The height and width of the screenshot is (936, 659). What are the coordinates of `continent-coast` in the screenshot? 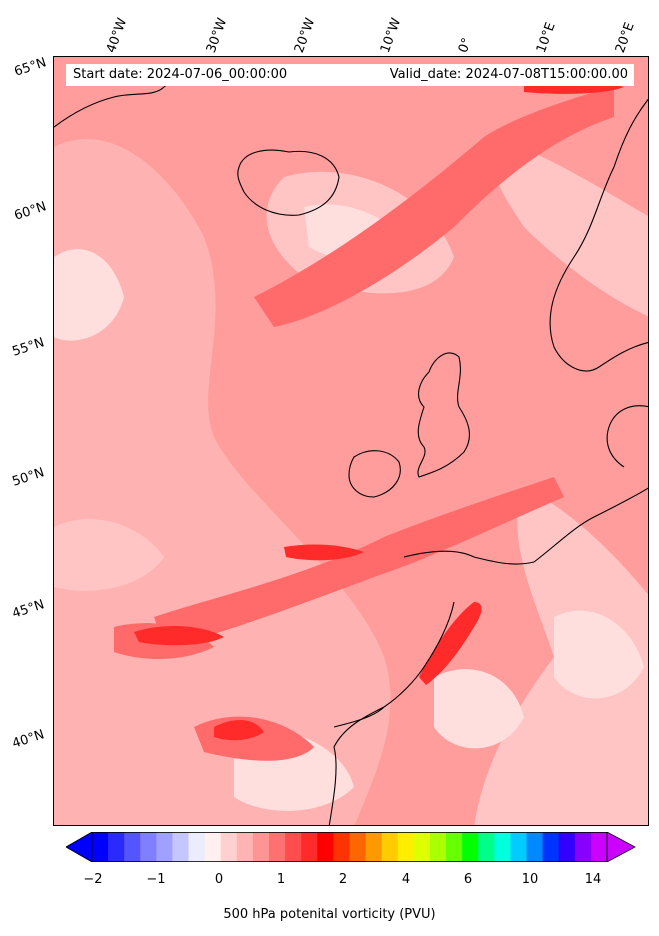 It's located at (590, 484).